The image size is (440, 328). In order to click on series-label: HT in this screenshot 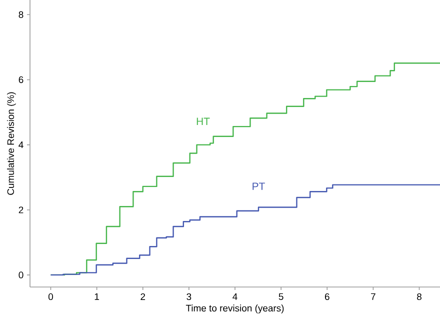, I will do `click(203, 121)`.